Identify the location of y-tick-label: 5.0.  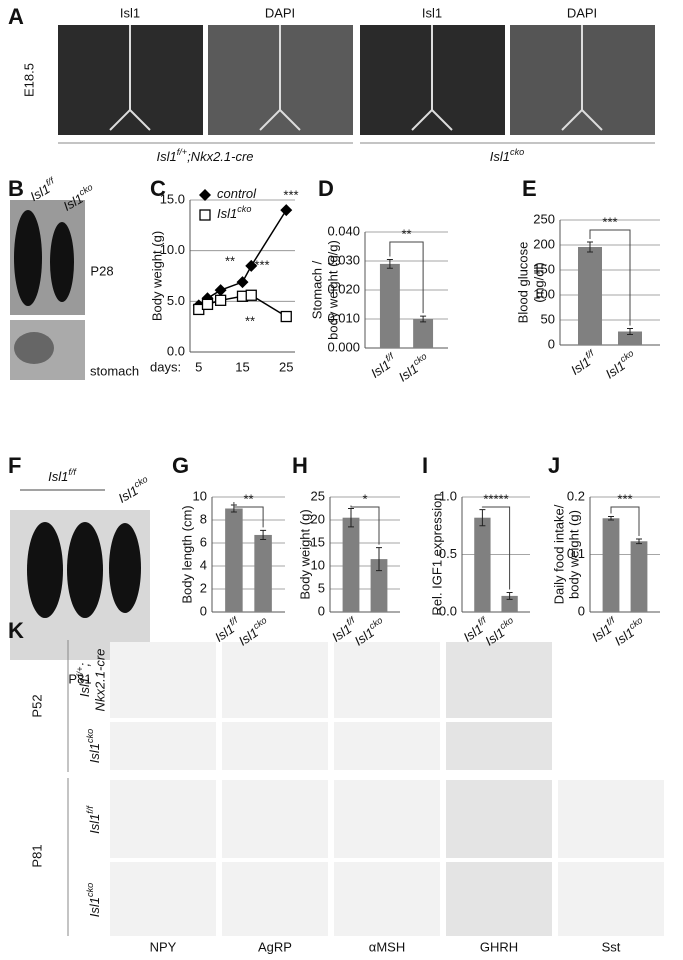
(176, 300).